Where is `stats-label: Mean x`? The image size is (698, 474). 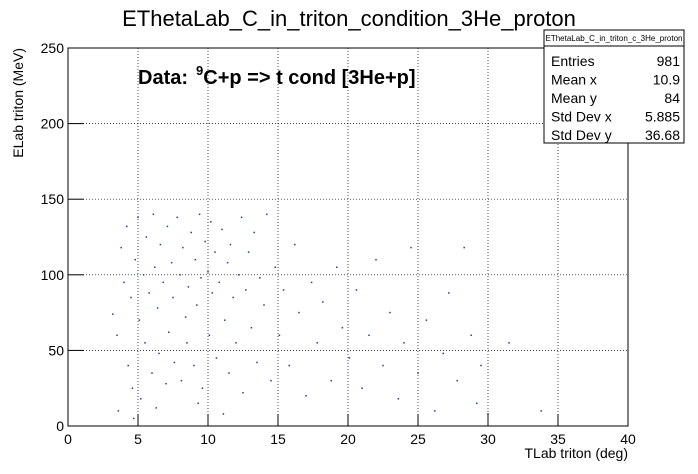
stats-label: Mean x is located at coordinates (574, 80).